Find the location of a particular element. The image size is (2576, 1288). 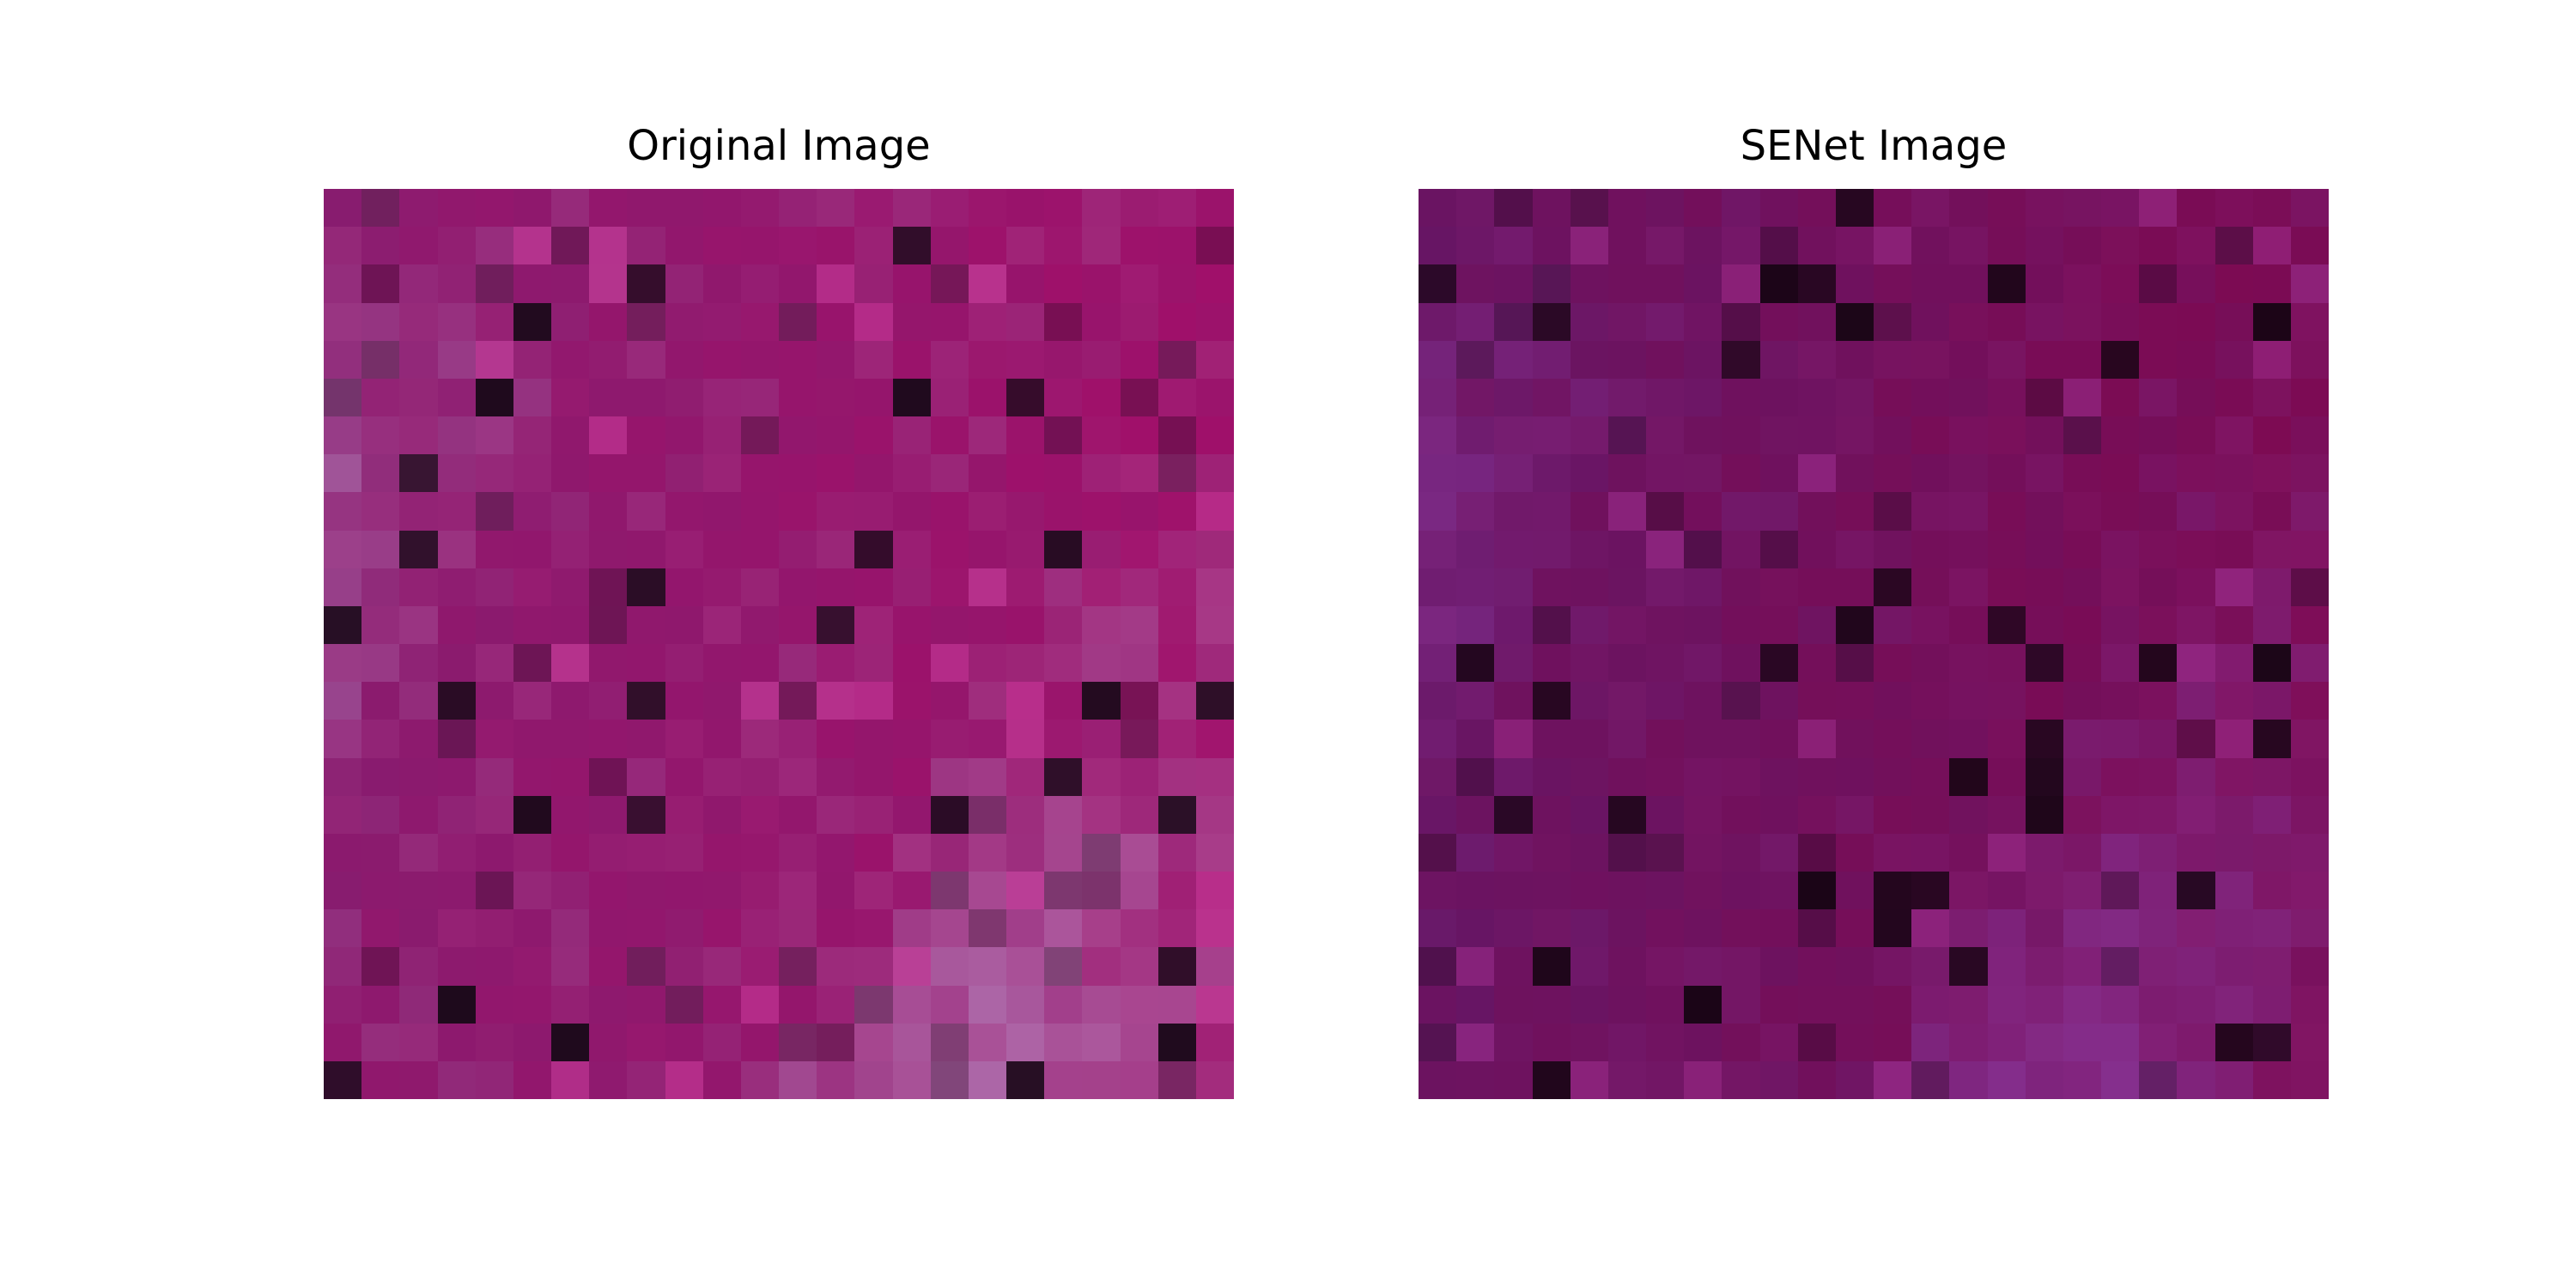

original-image-title: Original Image is located at coordinates (779, 146).